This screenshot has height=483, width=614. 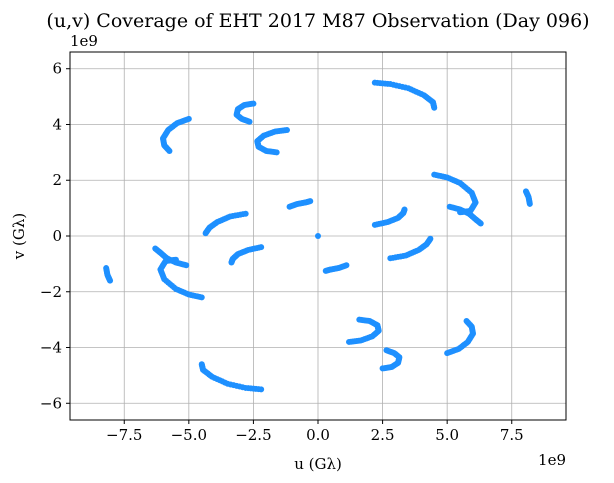 What do you see at coordinates (189, 435) in the screenshot?
I see `x-tick-label: −5.0` at bounding box center [189, 435].